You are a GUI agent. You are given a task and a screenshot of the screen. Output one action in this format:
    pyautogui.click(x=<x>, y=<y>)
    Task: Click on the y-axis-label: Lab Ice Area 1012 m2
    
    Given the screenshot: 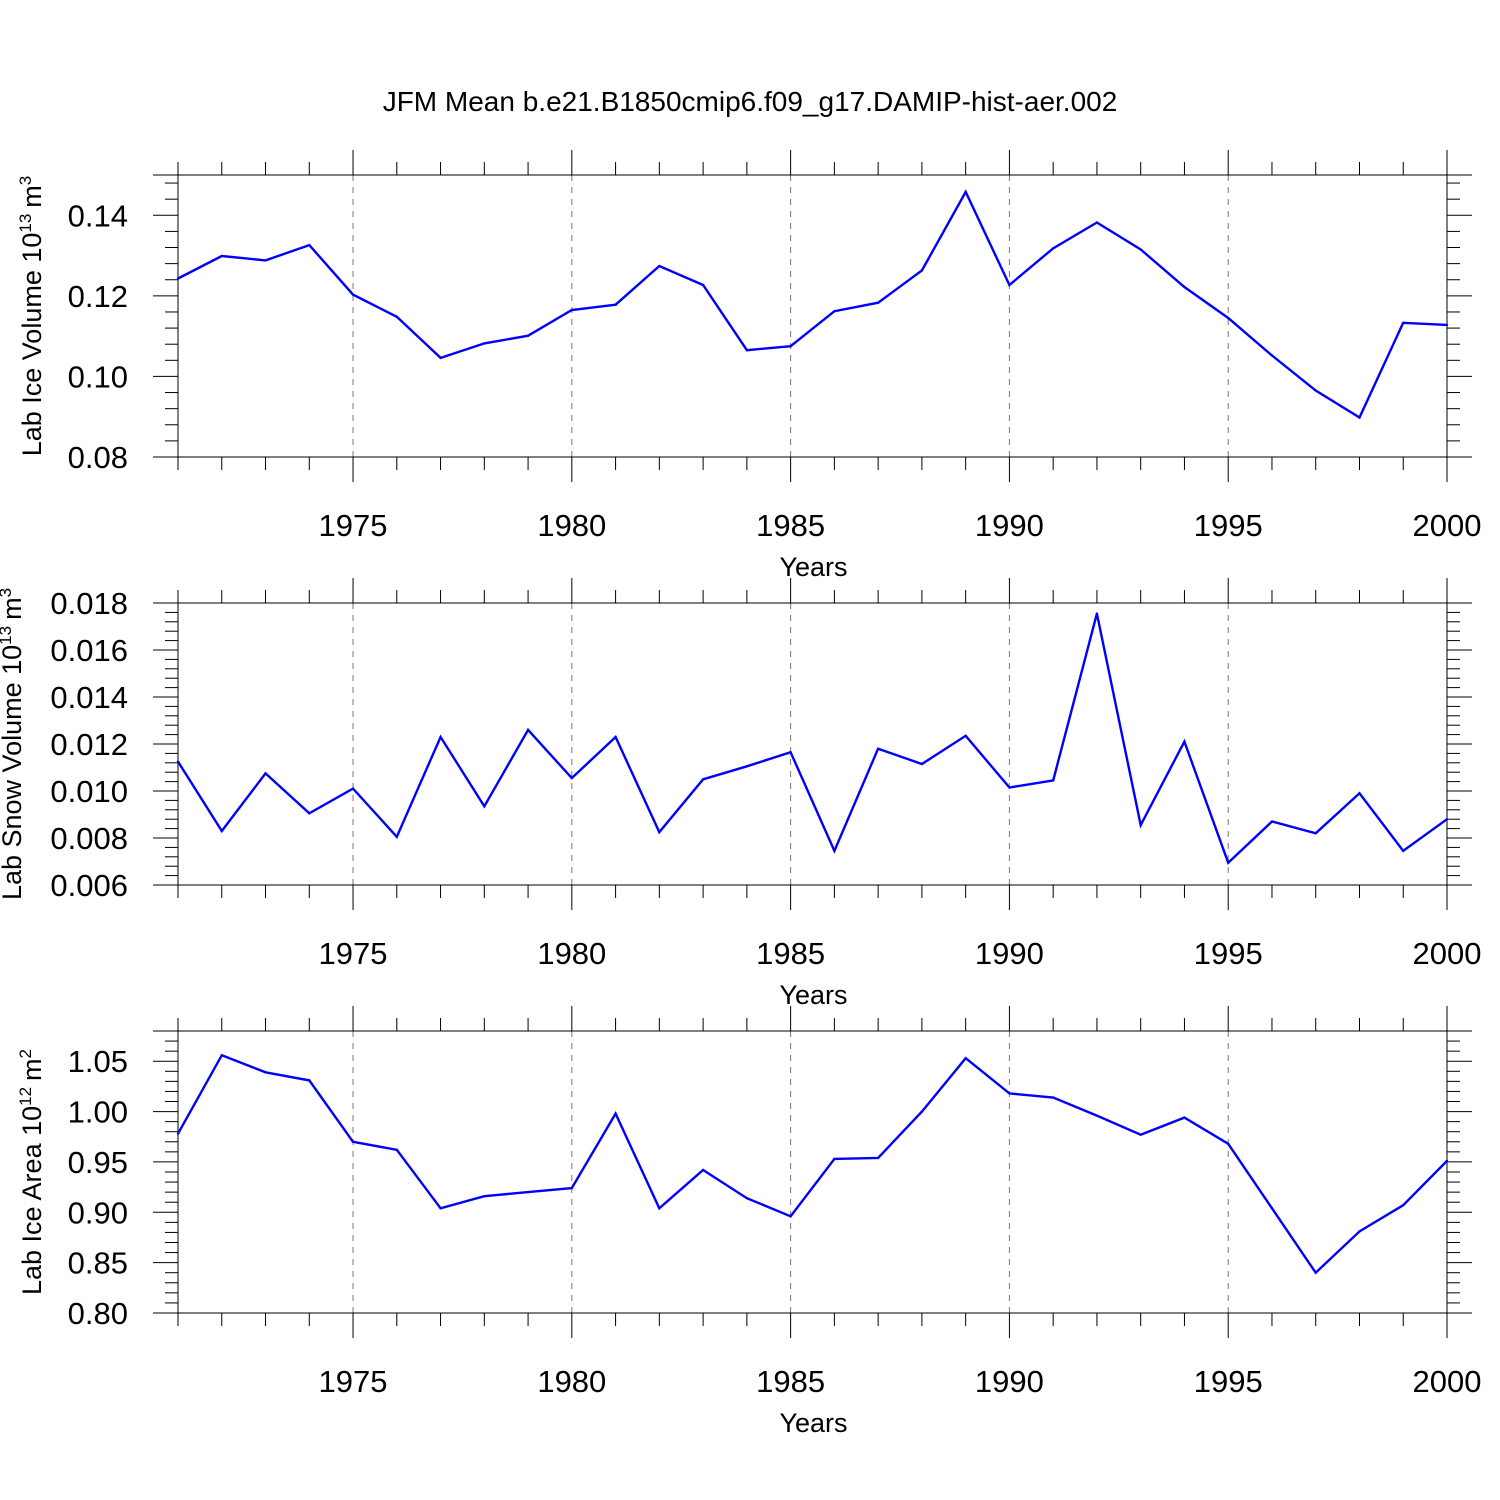 What is the action you would take?
    pyautogui.click(x=31, y=1172)
    